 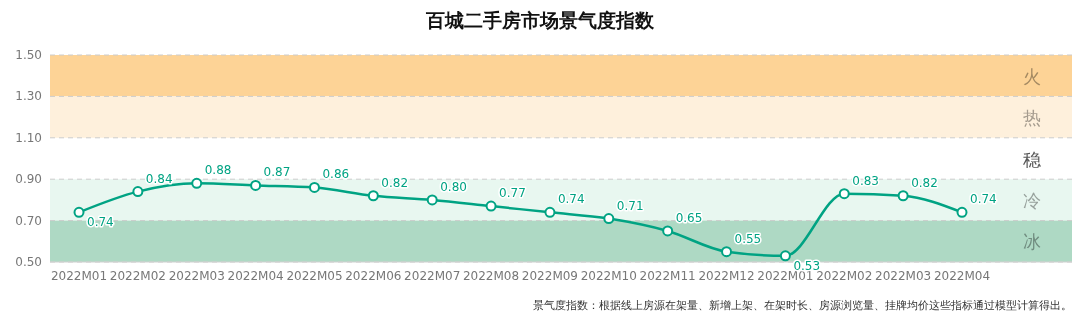 What do you see at coordinates (608, 276) in the screenshot?
I see `x-tick-label: 2022M10` at bounding box center [608, 276].